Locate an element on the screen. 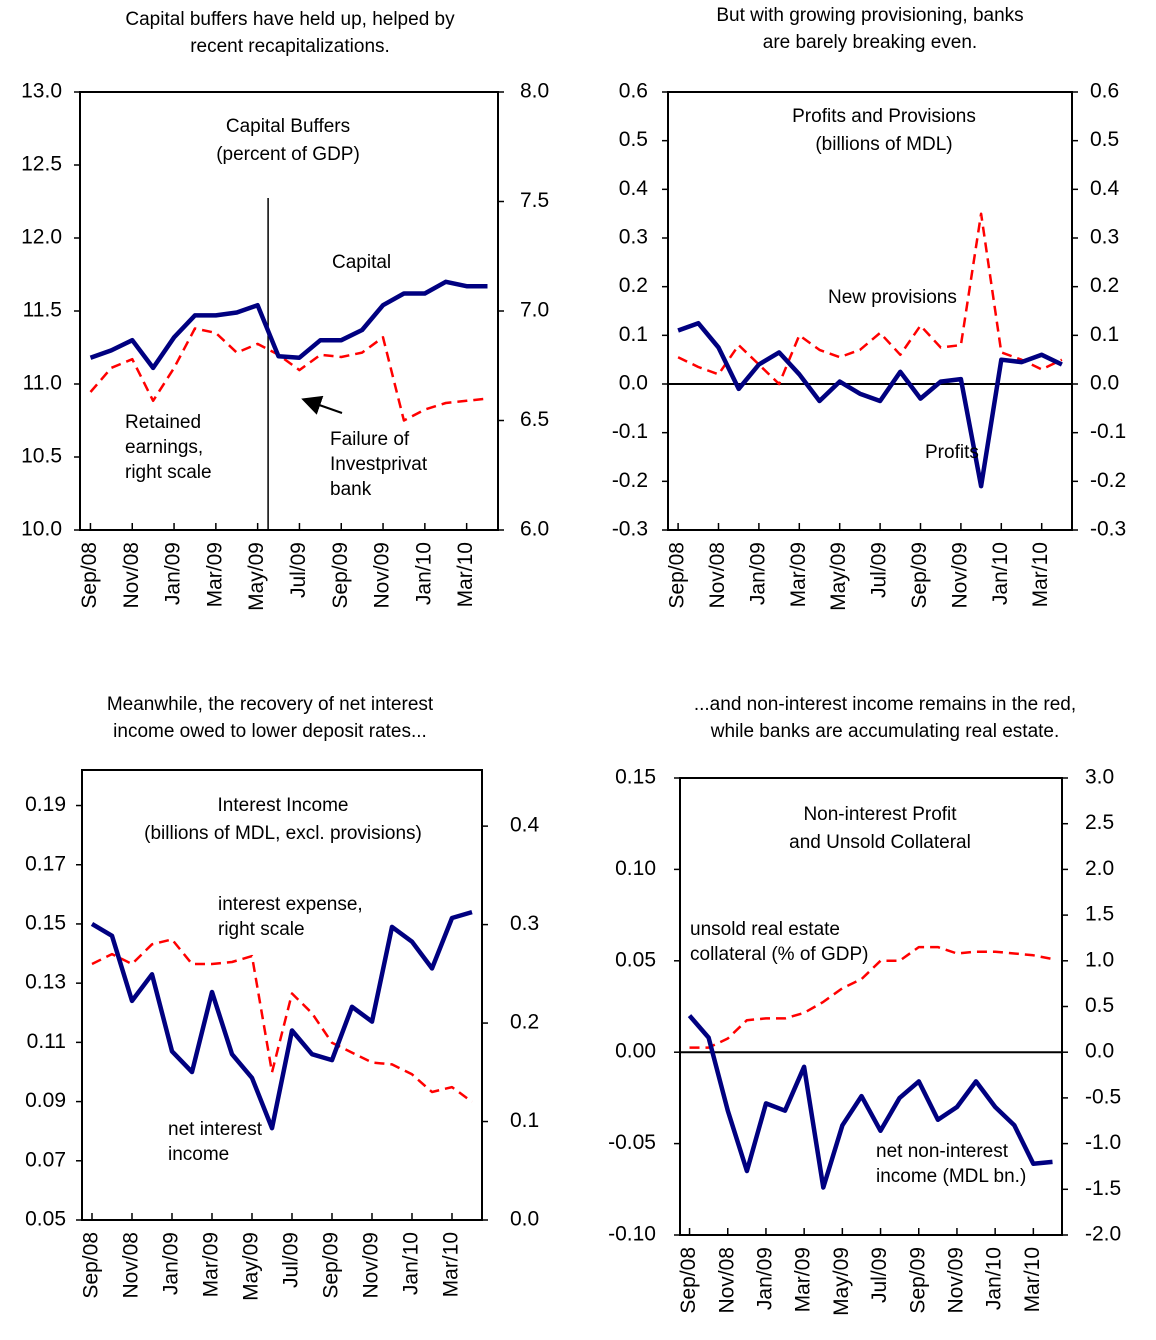  y2-tick-label: 7.0 is located at coordinates (534, 310).